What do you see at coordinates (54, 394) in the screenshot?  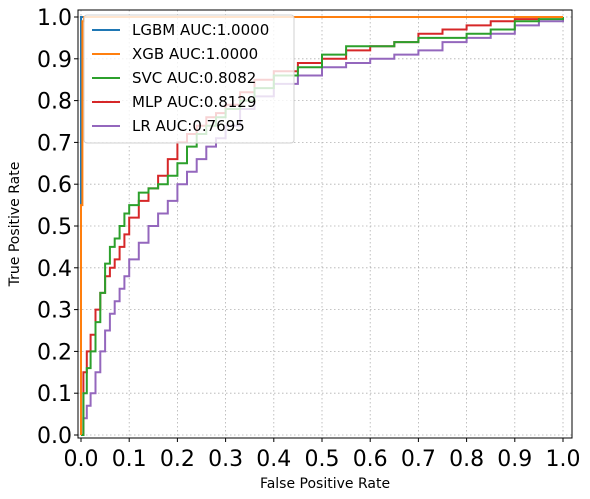 I see `y-tick-label: 0.1` at bounding box center [54, 394].